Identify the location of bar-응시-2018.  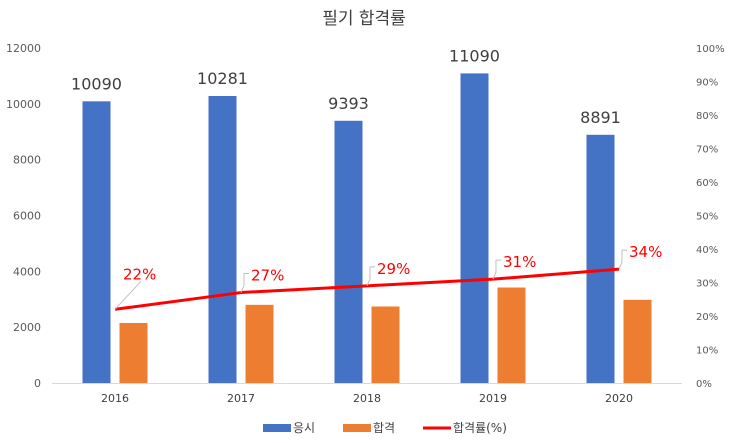
(348, 251).